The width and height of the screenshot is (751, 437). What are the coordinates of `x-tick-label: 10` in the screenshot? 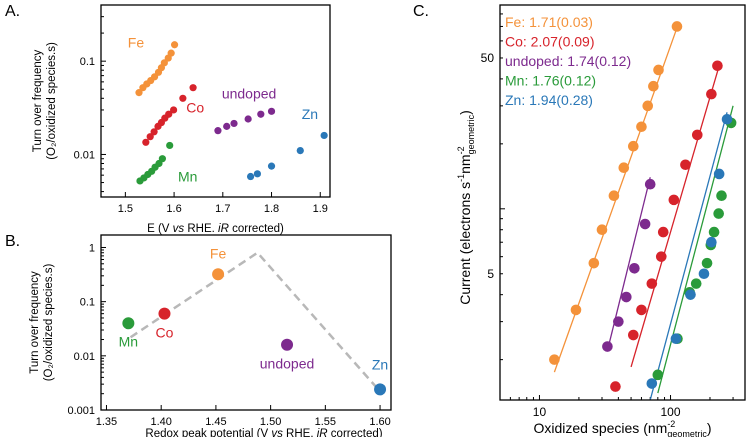 It's located at (540, 412).